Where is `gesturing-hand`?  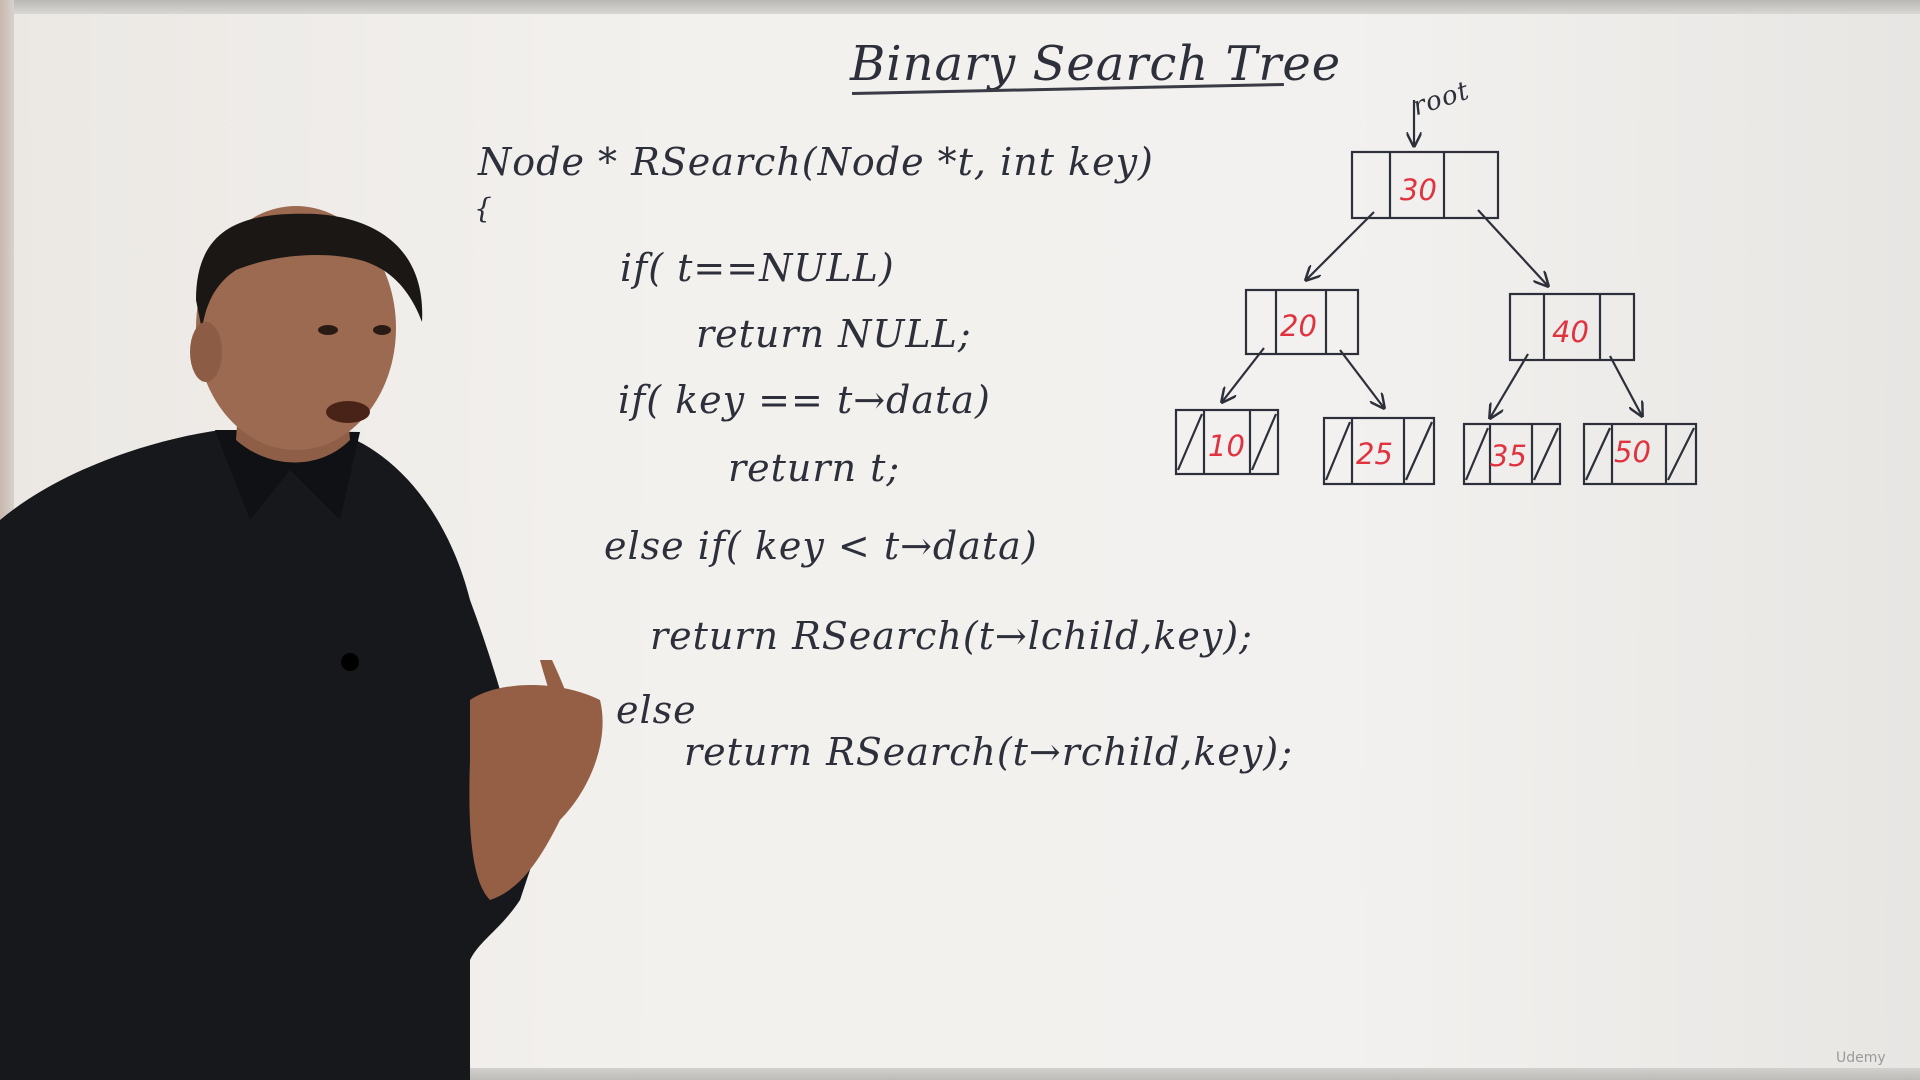 gesturing-hand is located at coordinates (536, 792).